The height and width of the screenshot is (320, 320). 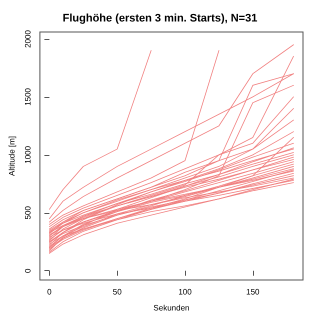 What do you see at coordinates (160, 18) in the screenshot?
I see `chart-title: Flughöhe (ersten 3 min. Starts), N=31` at bounding box center [160, 18].